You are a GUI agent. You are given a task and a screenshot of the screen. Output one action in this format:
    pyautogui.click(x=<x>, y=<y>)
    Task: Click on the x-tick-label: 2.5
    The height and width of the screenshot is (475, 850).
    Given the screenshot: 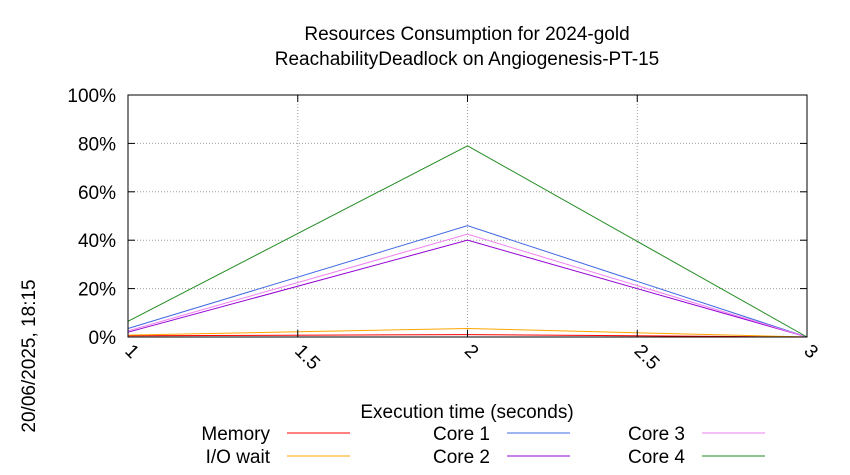 What is the action you would take?
    pyautogui.click(x=647, y=358)
    